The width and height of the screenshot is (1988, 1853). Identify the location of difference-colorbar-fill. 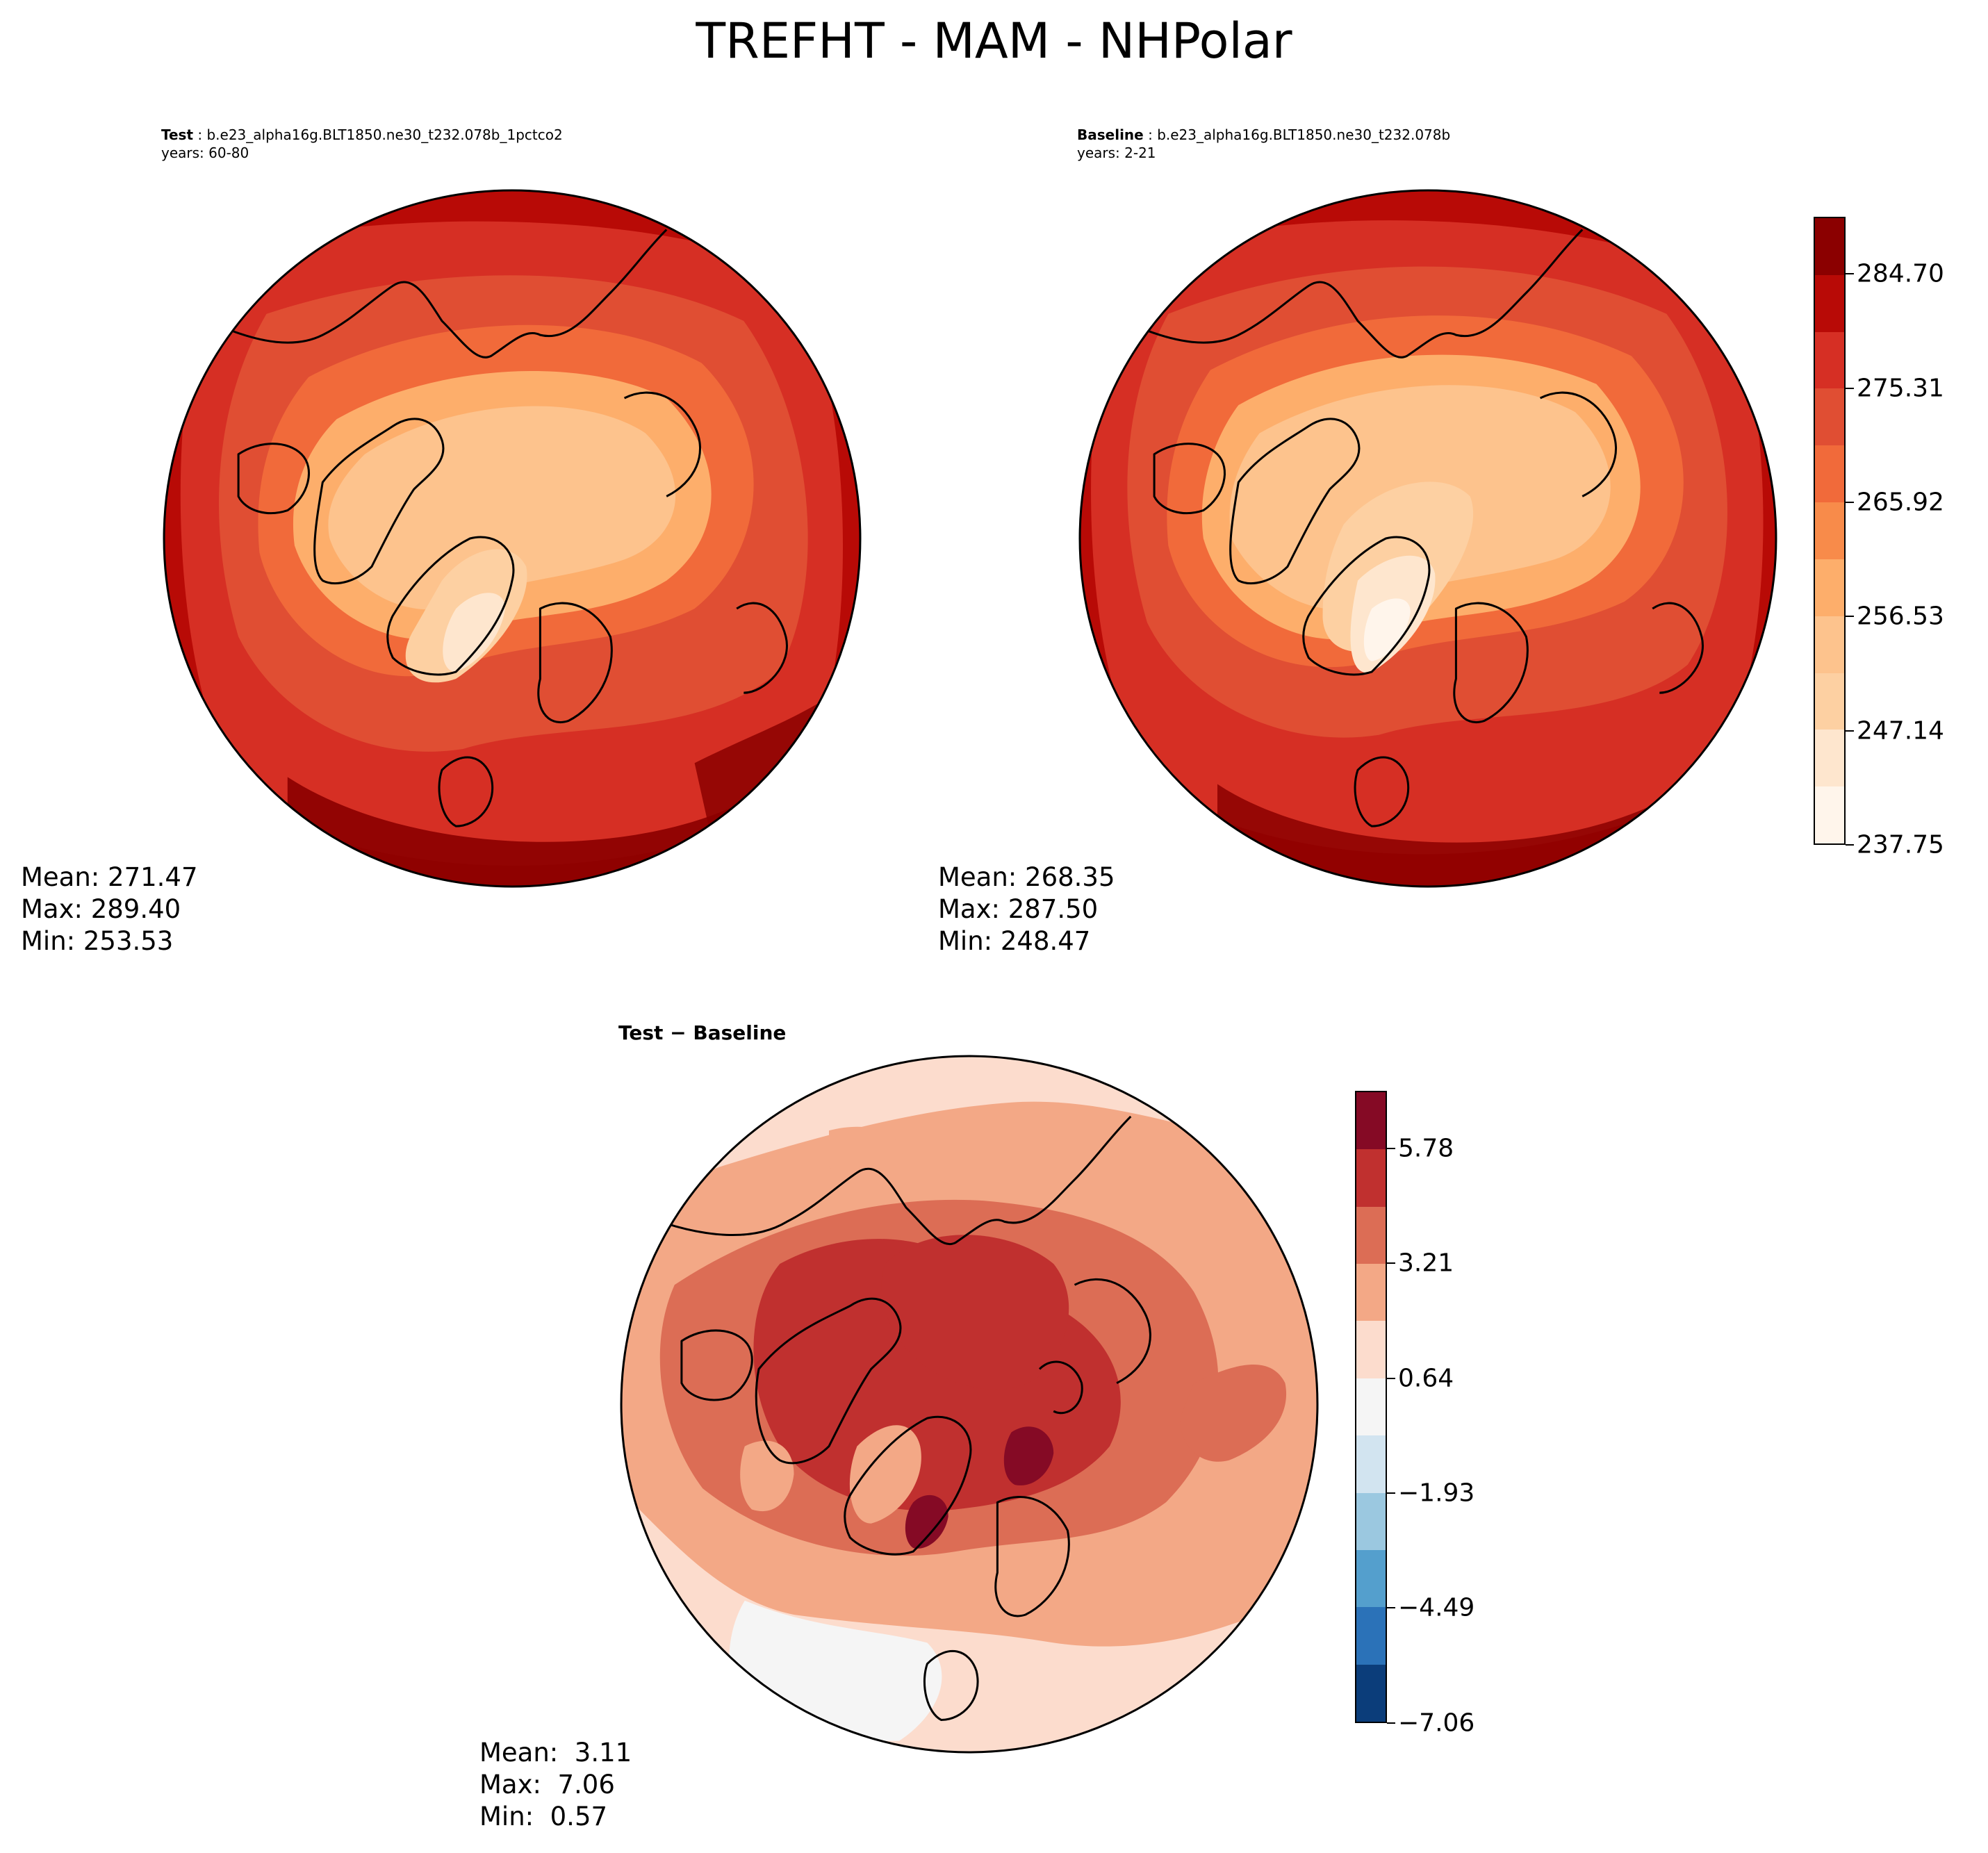
(1371, 1407).